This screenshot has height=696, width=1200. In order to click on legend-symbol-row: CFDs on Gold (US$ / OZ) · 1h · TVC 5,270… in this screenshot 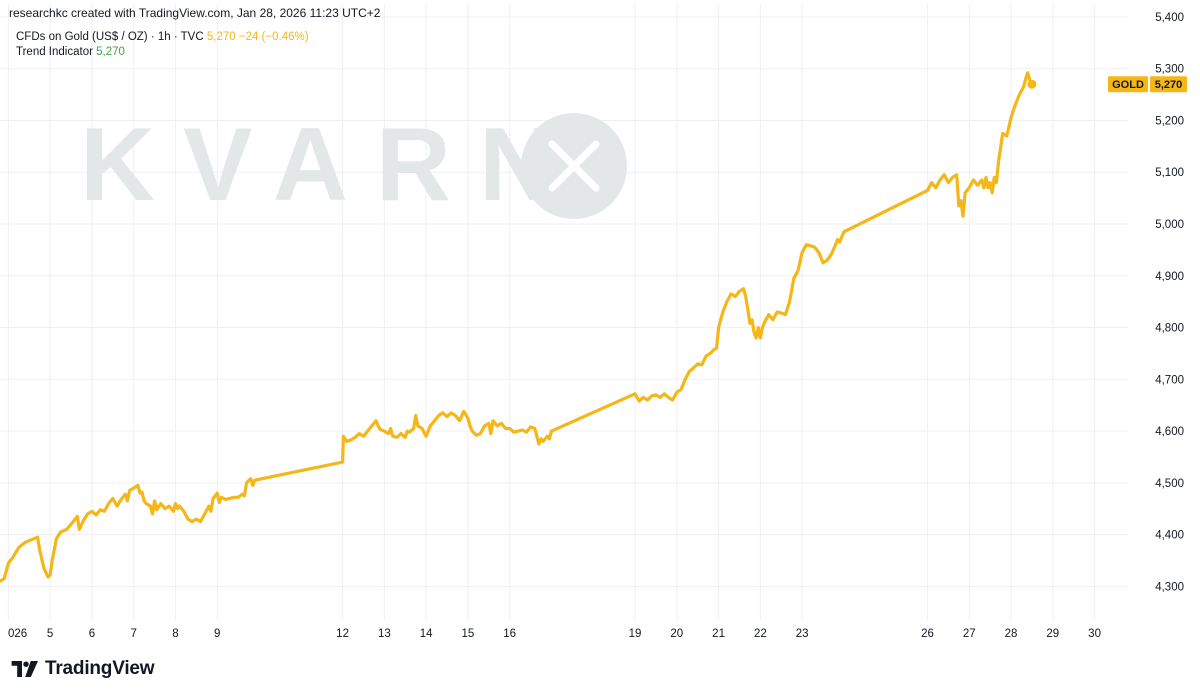, I will do `click(162, 37)`.